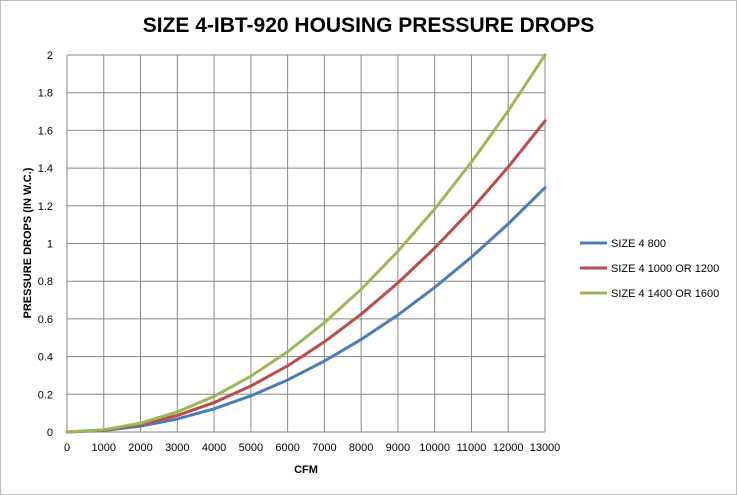 This screenshot has width=737, height=495. I want to click on x-tick-label: 5000, so click(251, 448).